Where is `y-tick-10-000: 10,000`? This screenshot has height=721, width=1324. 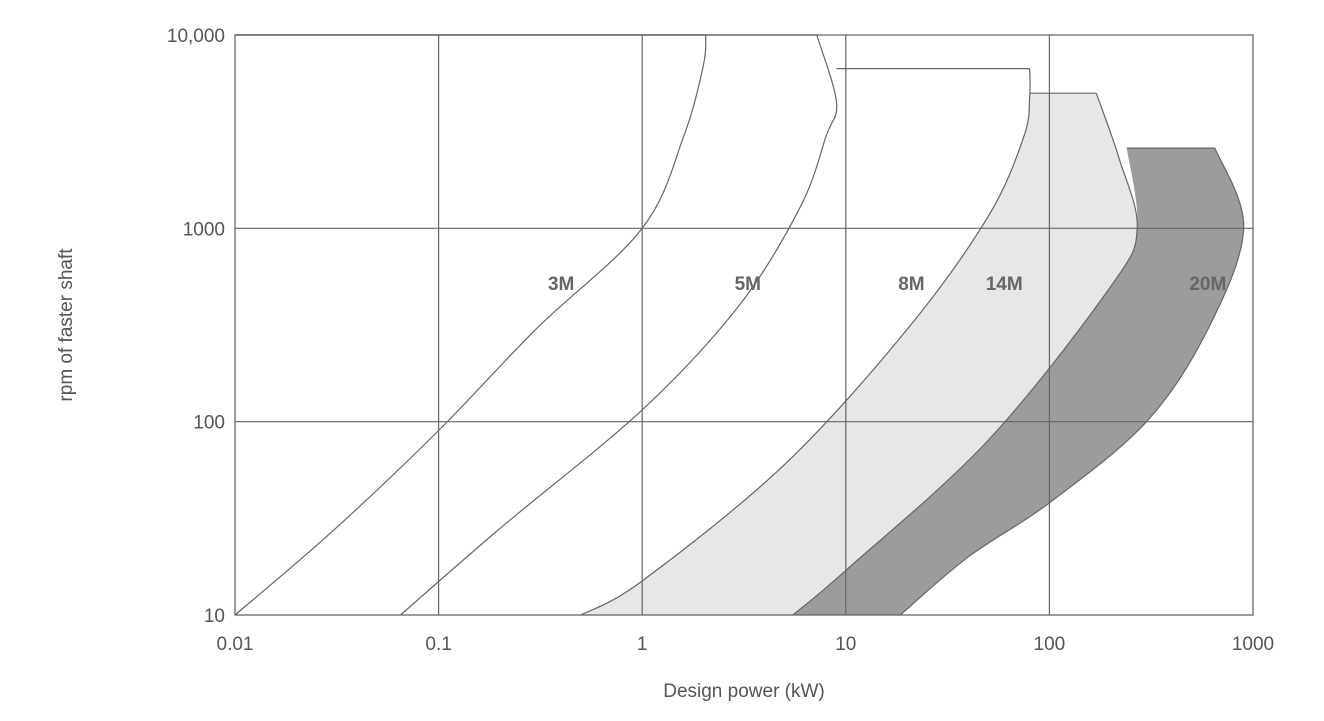
y-tick-10-000: 10,000 is located at coordinates (196, 36).